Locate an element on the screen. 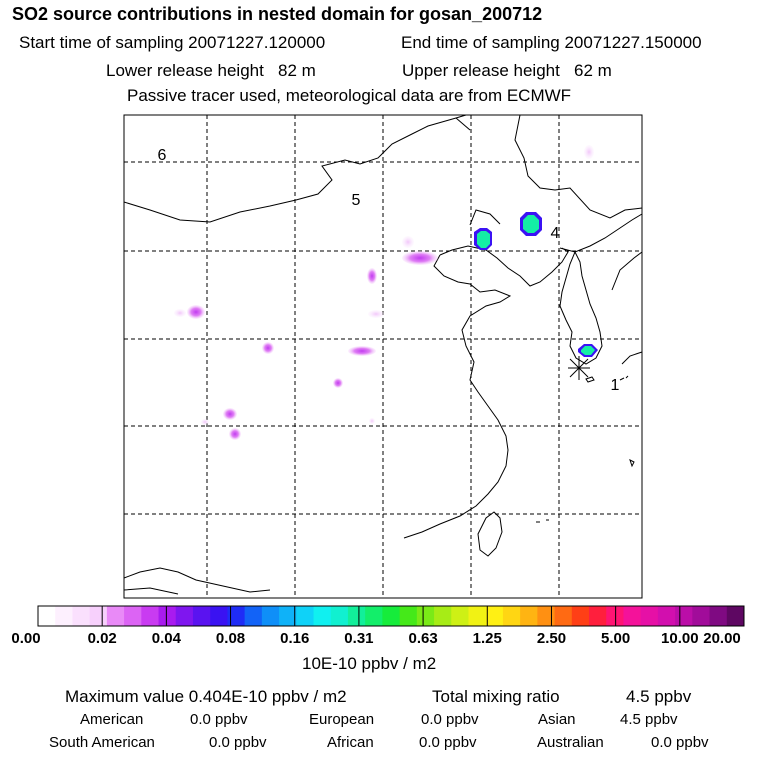  colorbar-tick-label: 0.04 is located at coordinates (166, 638).